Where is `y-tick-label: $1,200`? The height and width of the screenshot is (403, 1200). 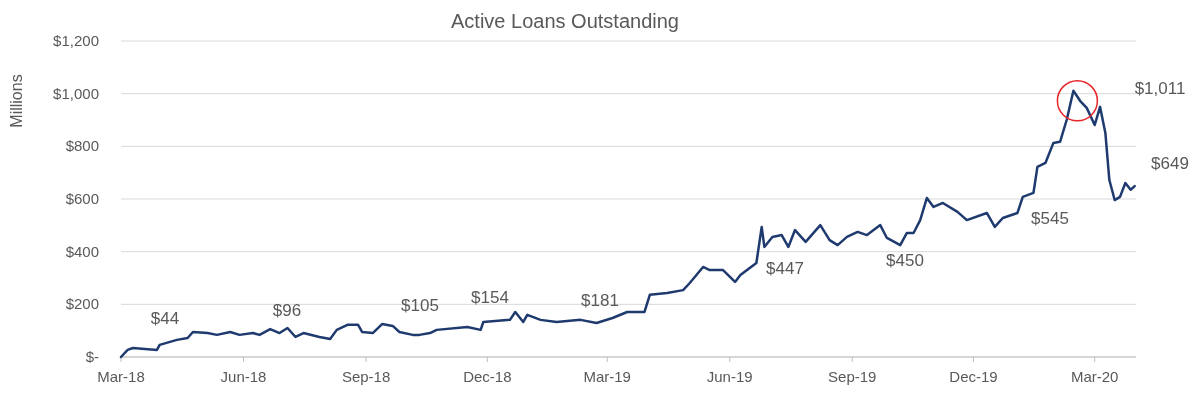
y-tick-label: $1,200 is located at coordinates (76, 40).